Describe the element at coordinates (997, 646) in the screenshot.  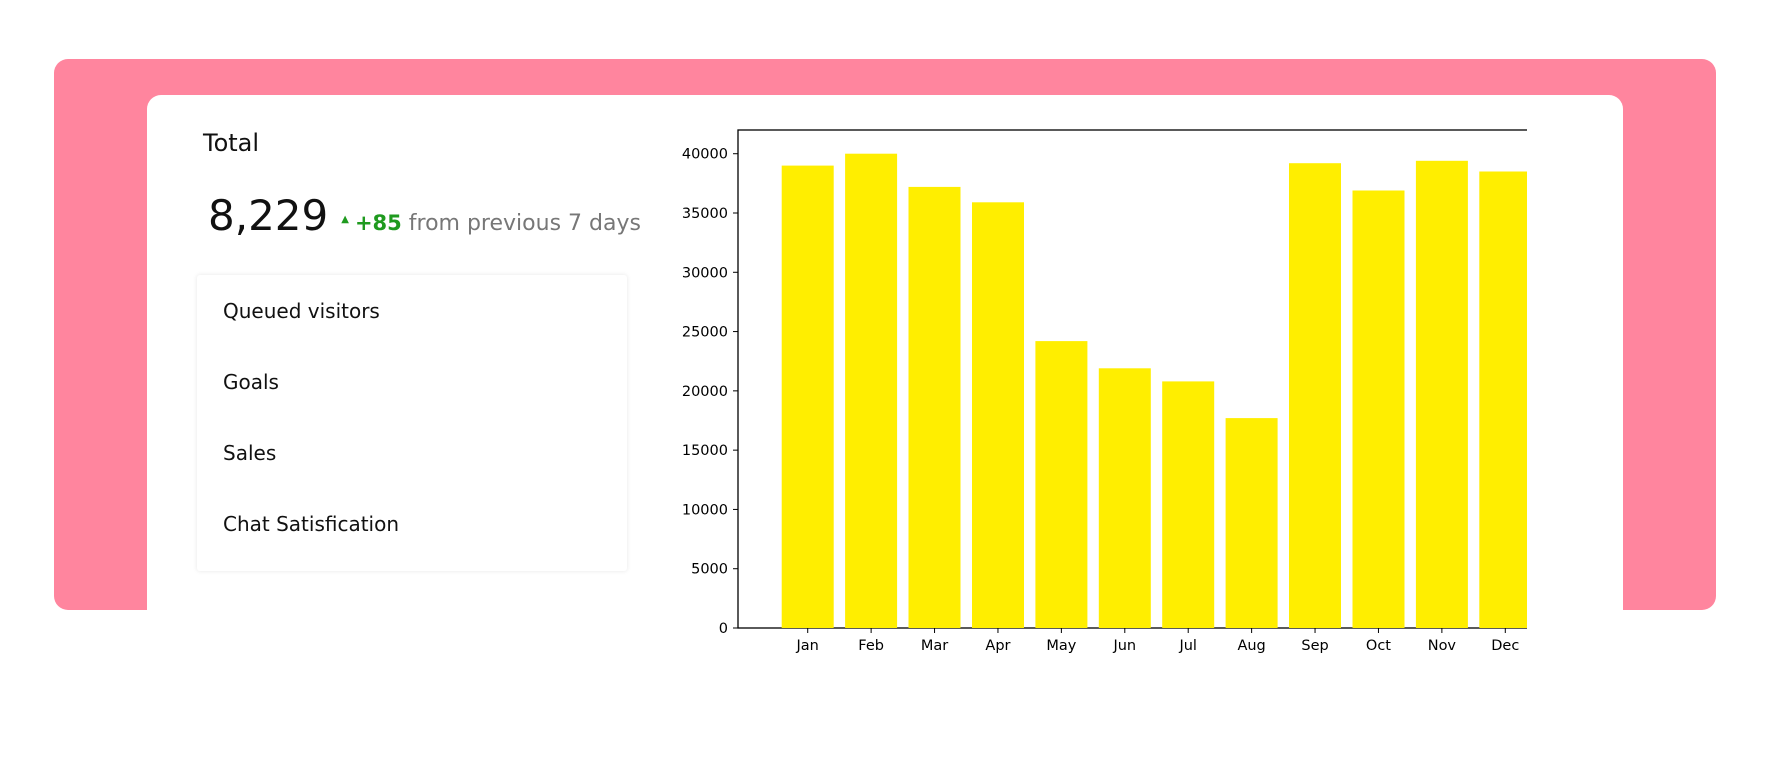
I see `x-tick-label: Apr` at that location.